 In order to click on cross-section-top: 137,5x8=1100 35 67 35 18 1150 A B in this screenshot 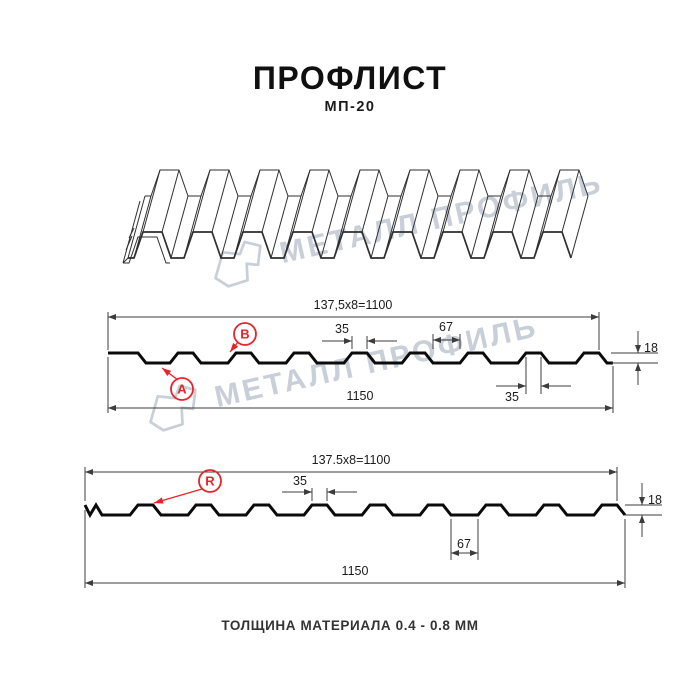, I will do `click(382, 355)`.